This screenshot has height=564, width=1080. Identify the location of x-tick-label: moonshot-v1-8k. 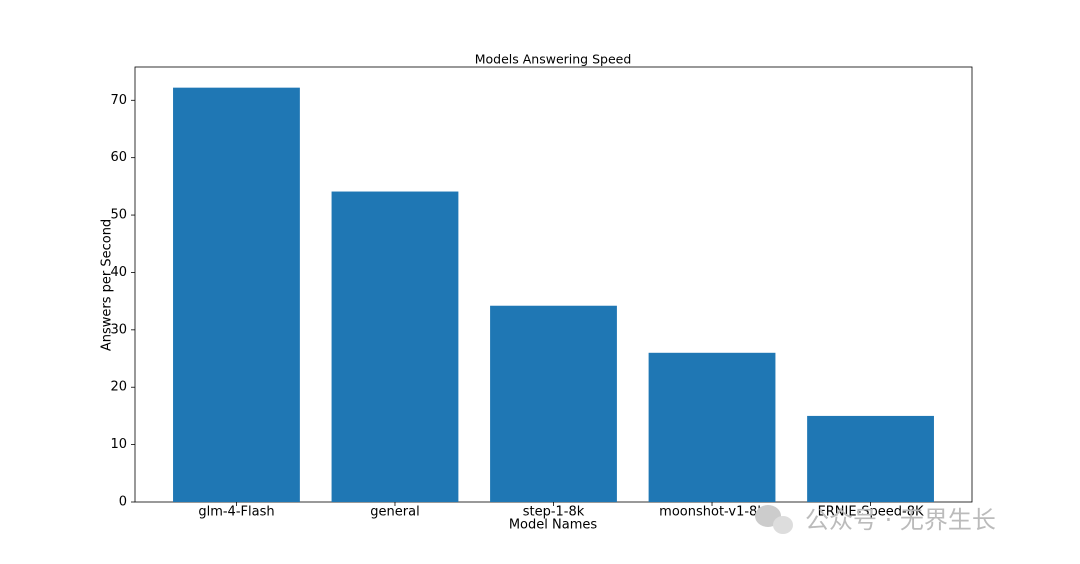
(712, 512).